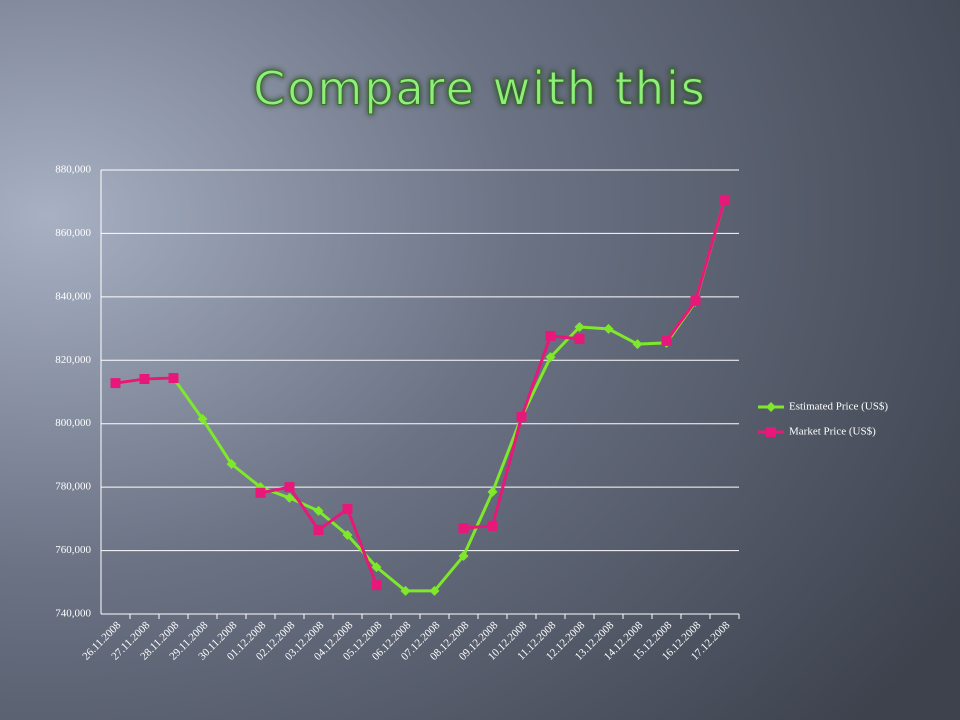  What do you see at coordinates (838, 407) in the screenshot?
I see `legend-label: Estimated Price (US$)` at bounding box center [838, 407].